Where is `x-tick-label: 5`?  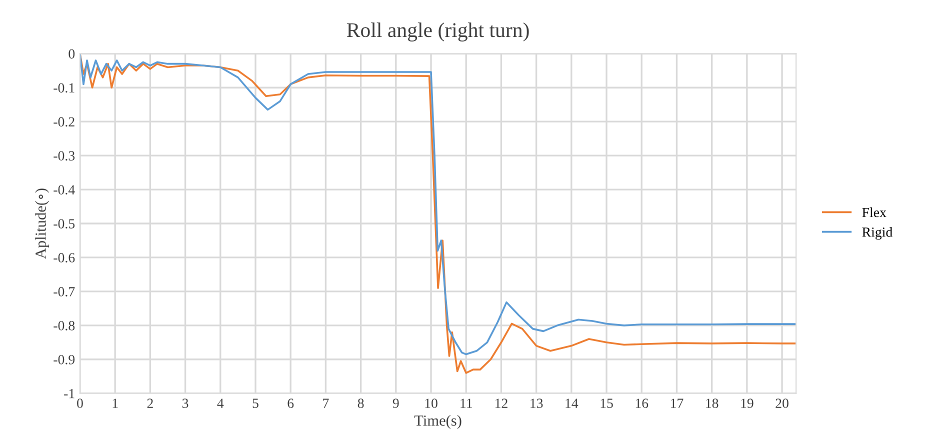 x-tick-label: 5 is located at coordinates (255, 403).